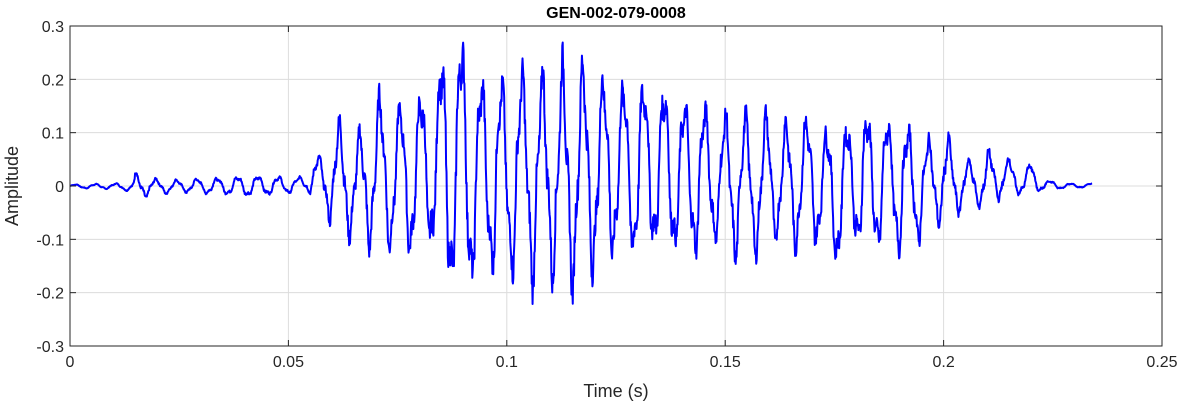 The image size is (1182, 404). What do you see at coordinates (616, 13) in the screenshot?
I see `chart-title: GEN-002-079-0008` at bounding box center [616, 13].